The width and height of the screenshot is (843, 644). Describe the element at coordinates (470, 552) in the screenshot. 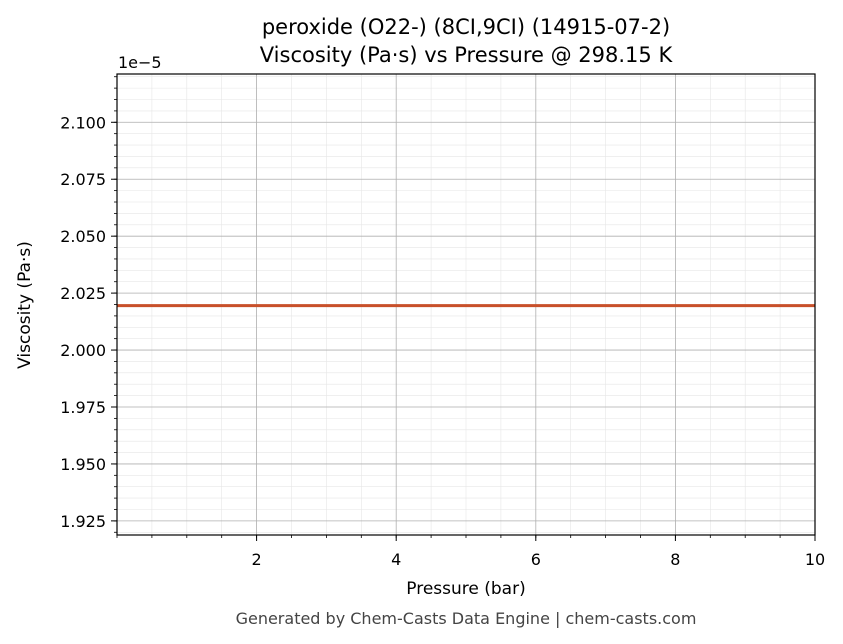

I see `x-axis-ticks: 2 4 6 8 10` at that location.